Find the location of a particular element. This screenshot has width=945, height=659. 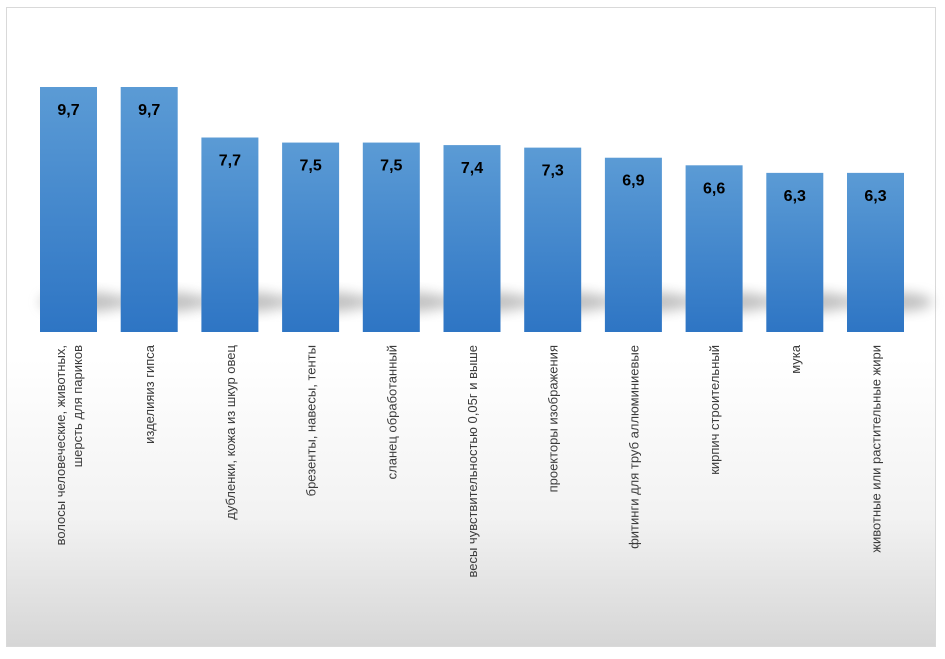

category-label-line: сланец обработанный is located at coordinates (391, 412).